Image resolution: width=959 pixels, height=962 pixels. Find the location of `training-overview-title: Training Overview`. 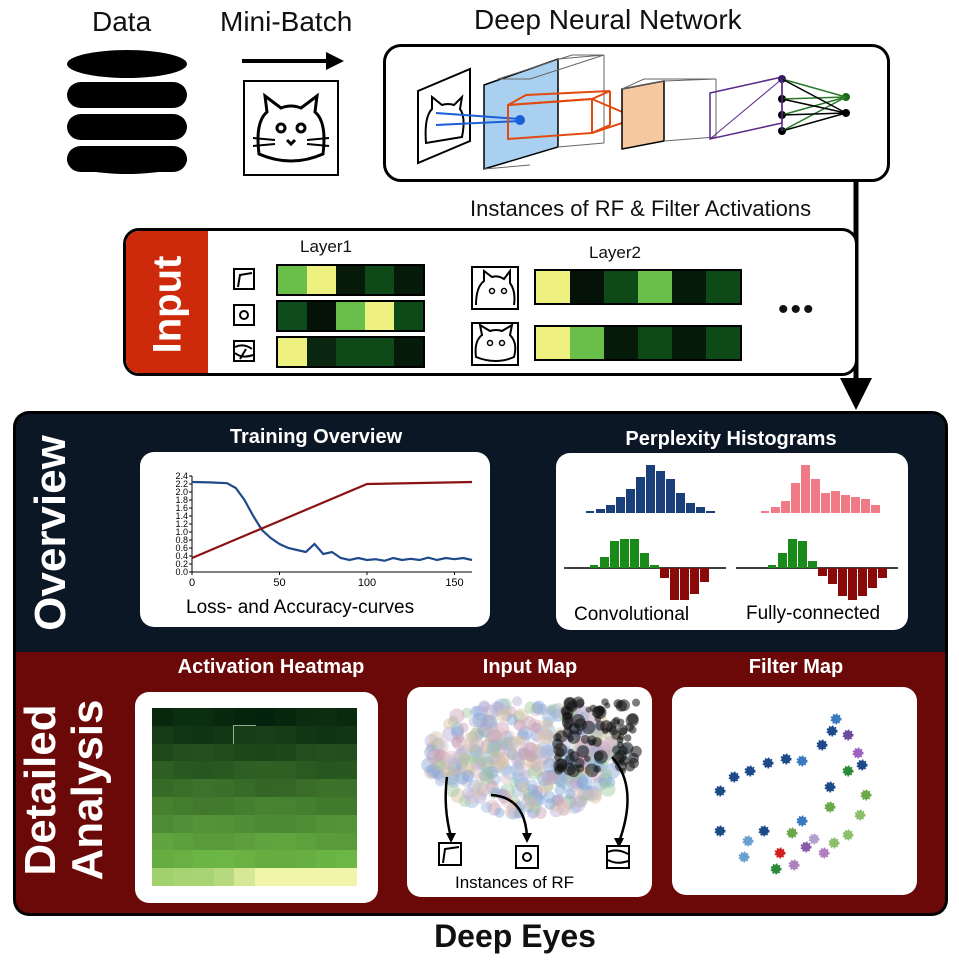

training-overview-title: Training Overview is located at coordinates (316, 437).